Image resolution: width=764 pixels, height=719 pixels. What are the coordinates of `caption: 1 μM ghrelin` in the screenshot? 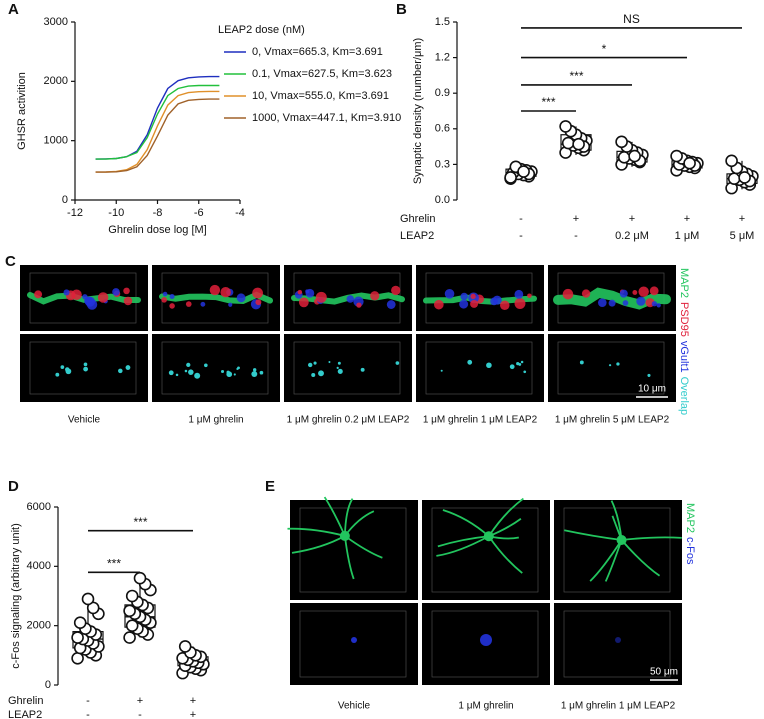 It's located at (485, 706).